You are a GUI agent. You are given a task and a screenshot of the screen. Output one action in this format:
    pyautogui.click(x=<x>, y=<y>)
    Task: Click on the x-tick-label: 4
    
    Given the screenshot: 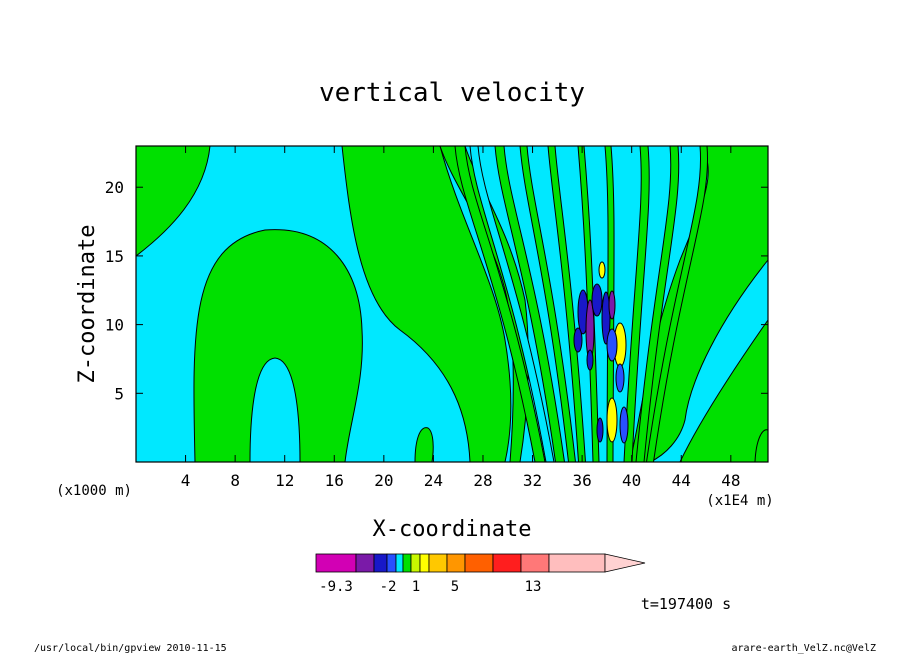 What is the action you would take?
    pyautogui.click(x=186, y=480)
    